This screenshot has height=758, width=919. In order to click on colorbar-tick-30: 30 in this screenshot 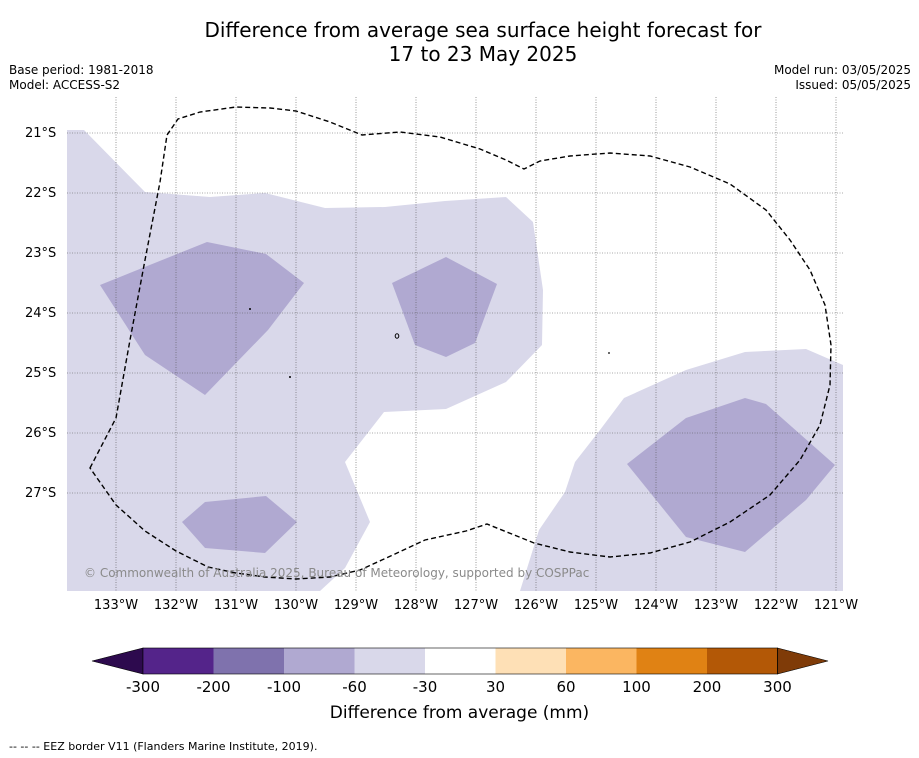, I will do `click(495, 687)`.